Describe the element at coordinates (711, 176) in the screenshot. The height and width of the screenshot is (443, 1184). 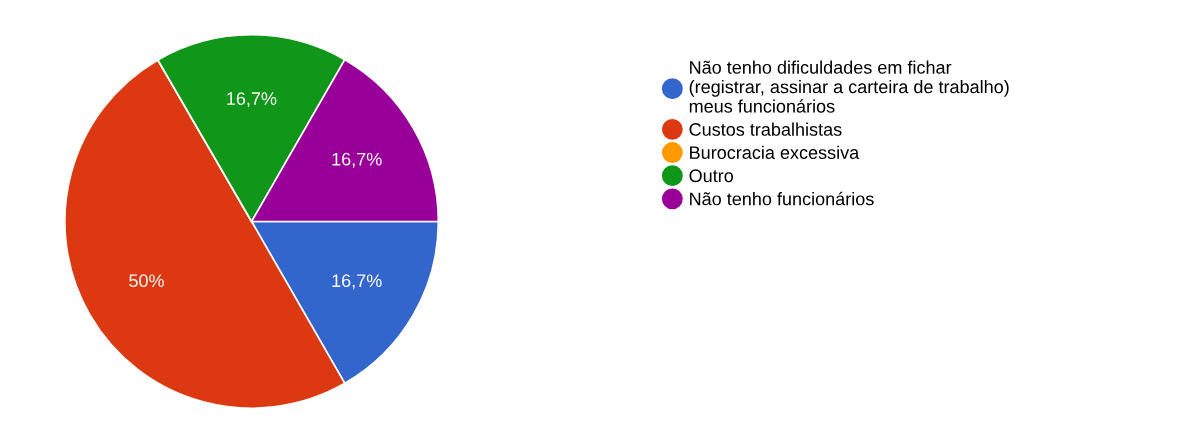
I see `legend-label: Outro` at that location.